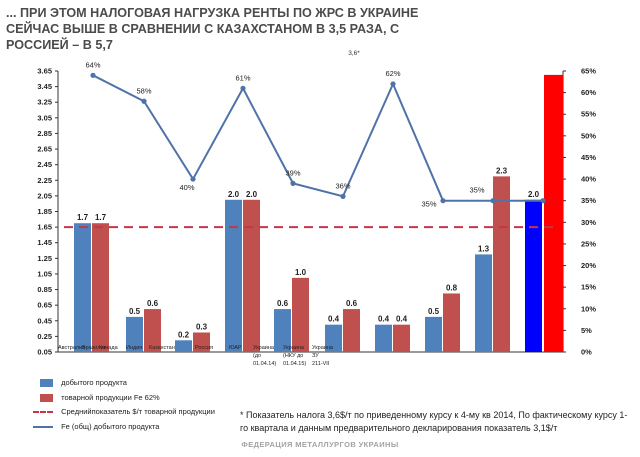 The image size is (640, 457). I want to click on x-tick-label: Индия, so click(134, 348).